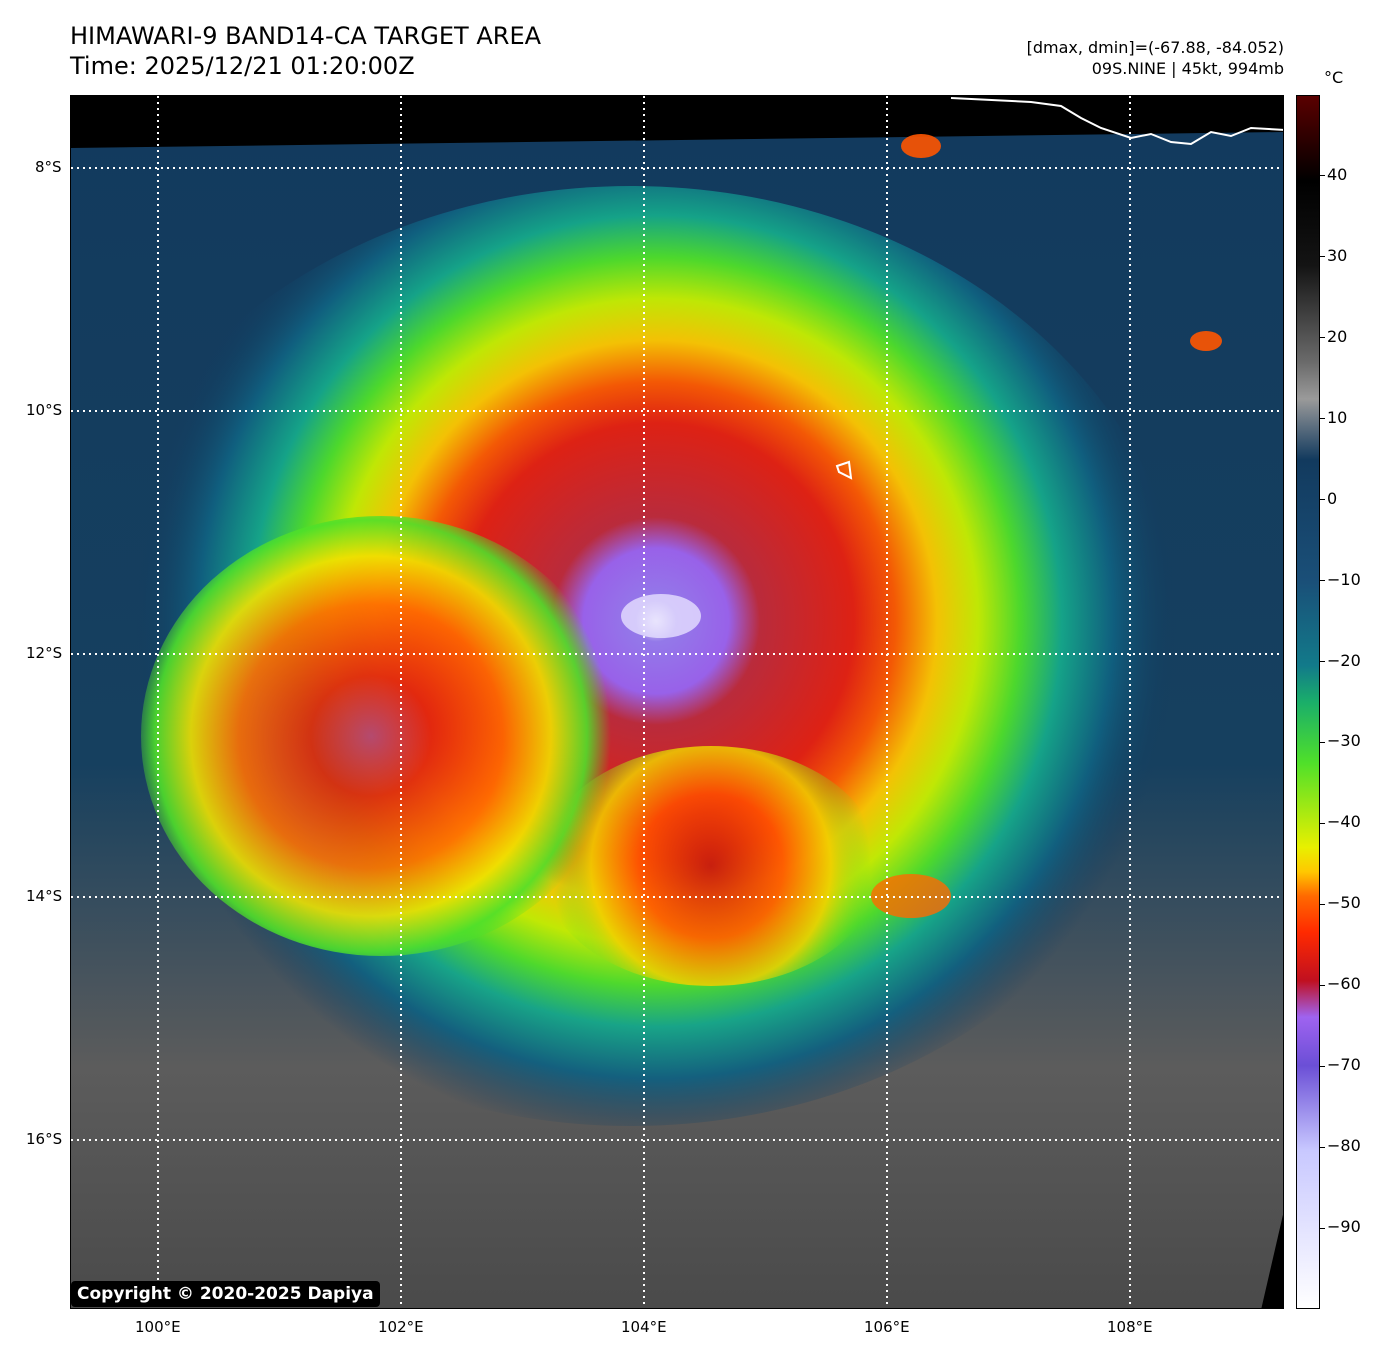  Describe the element at coordinates (44, 1139) in the screenshot. I see `lat-tick-16s: 16°S` at that location.